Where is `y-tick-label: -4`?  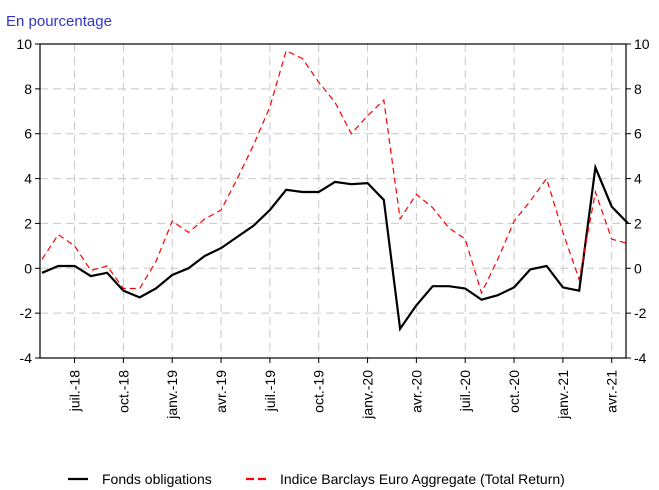 y-tick-label: -4 is located at coordinates (26, 358).